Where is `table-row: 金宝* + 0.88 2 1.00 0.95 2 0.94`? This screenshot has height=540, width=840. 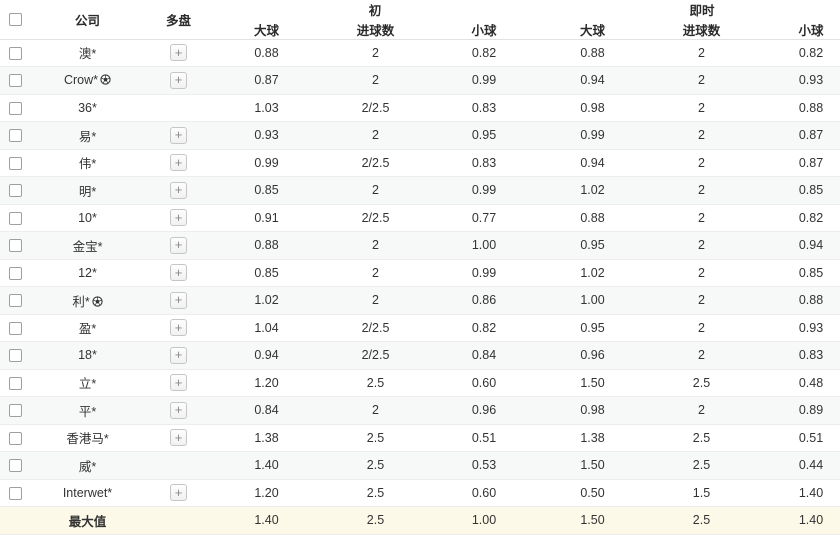 table-row: 金宝* + 0.88 2 1.00 0.95 2 0.94 is located at coordinates (420, 245).